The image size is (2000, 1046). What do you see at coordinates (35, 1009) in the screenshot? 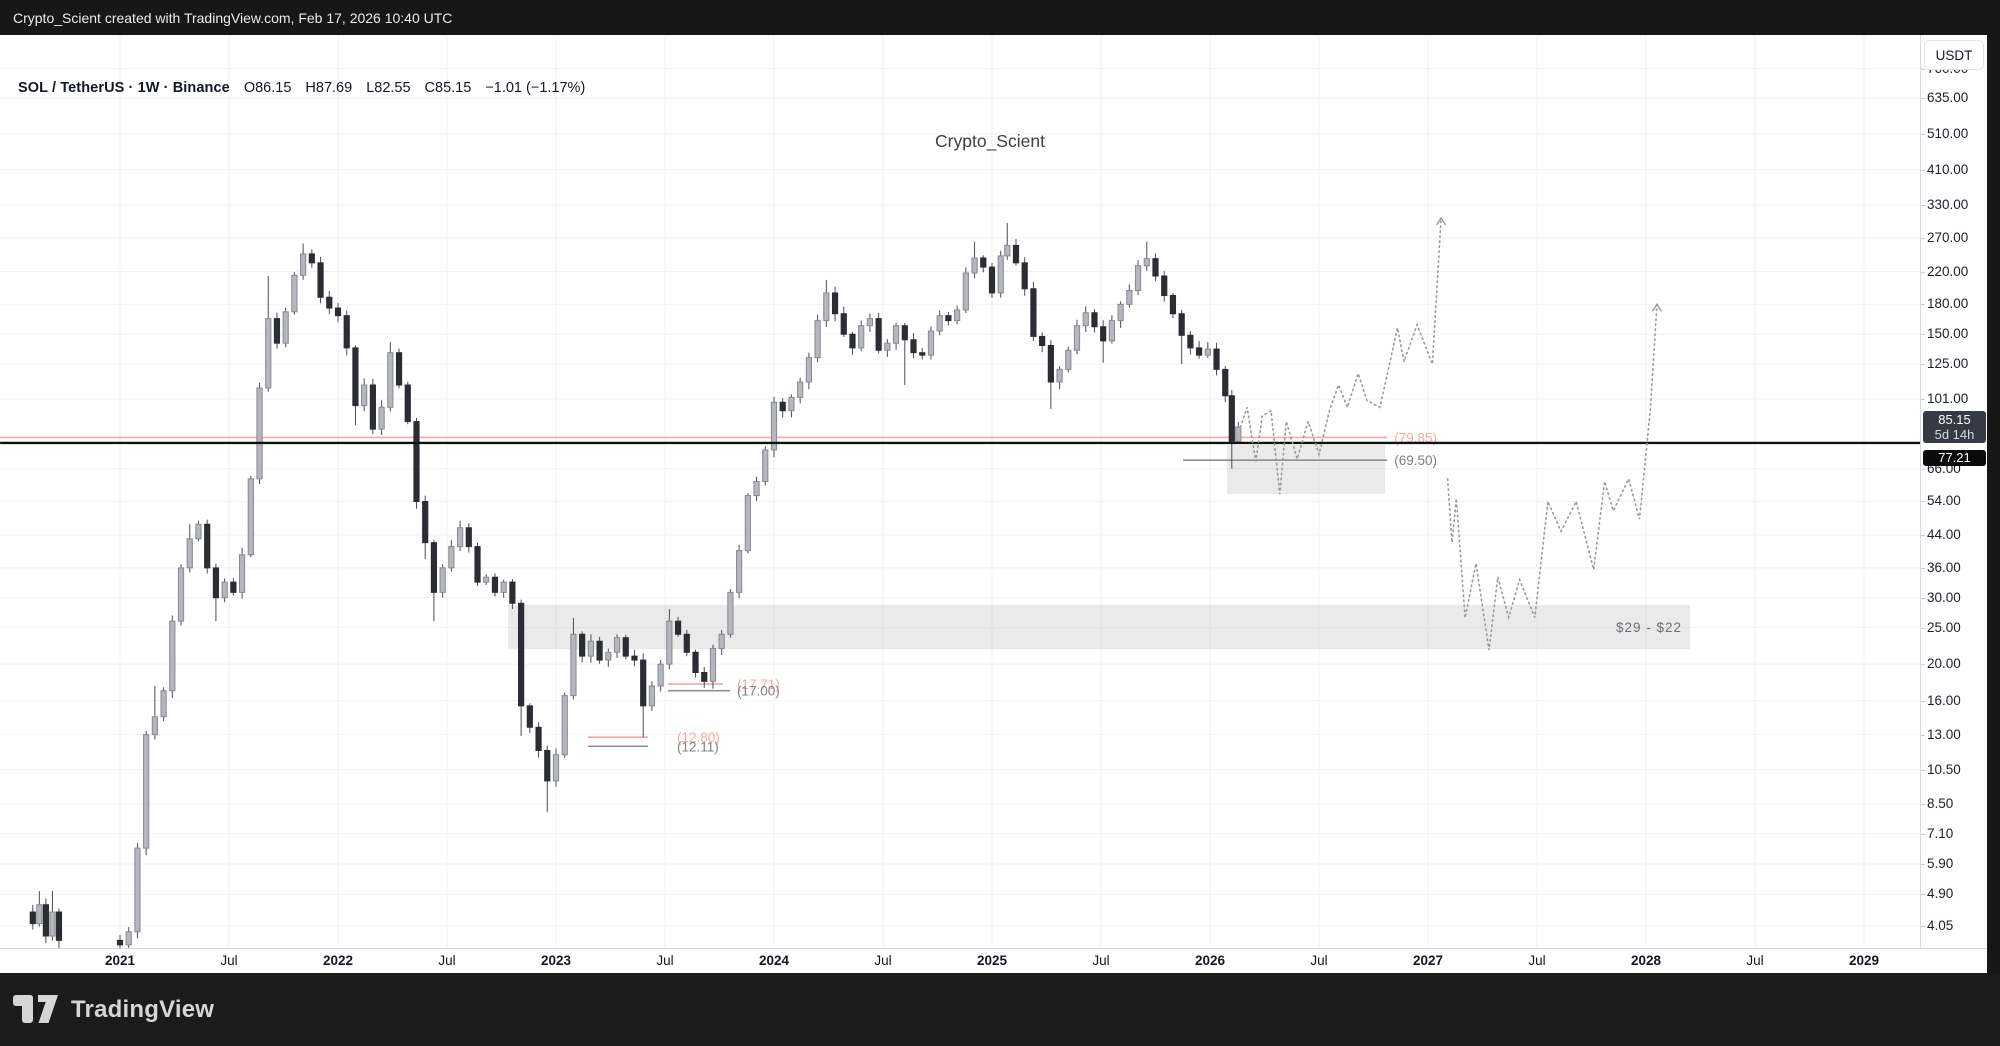
I see `tradingview-logo-icon` at bounding box center [35, 1009].